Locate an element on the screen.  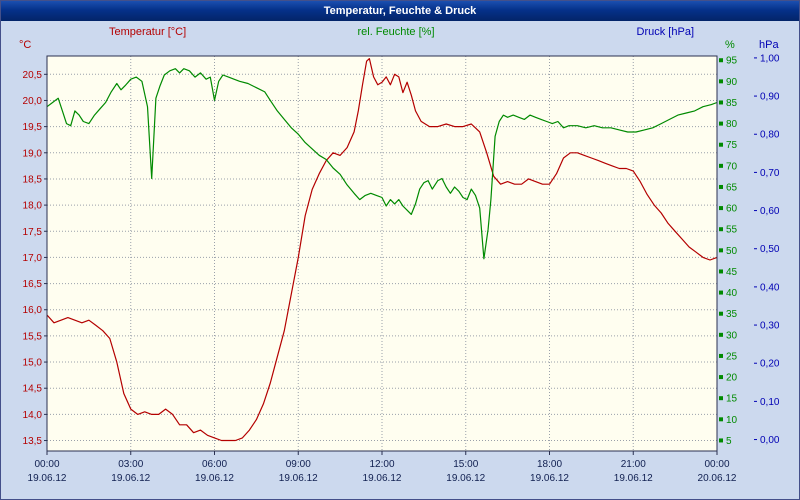
temperature-axis-tick-label: 20,0 is located at coordinates (33, 101).